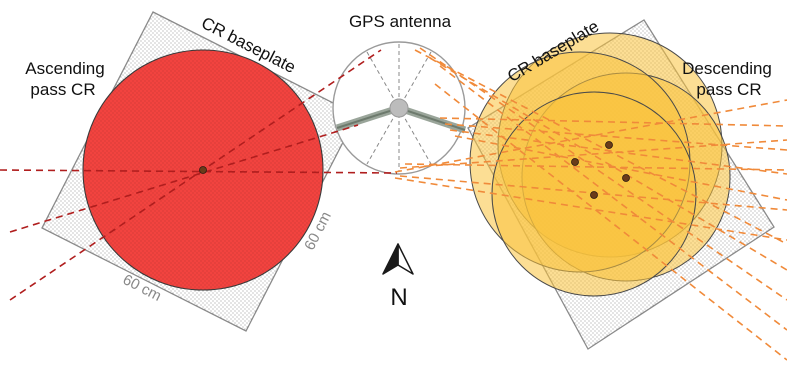 The image size is (787, 377). What do you see at coordinates (62, 89) in the screenshot?
I see `ascending-label-line2: pass CR` at bounding box center [62, 89].